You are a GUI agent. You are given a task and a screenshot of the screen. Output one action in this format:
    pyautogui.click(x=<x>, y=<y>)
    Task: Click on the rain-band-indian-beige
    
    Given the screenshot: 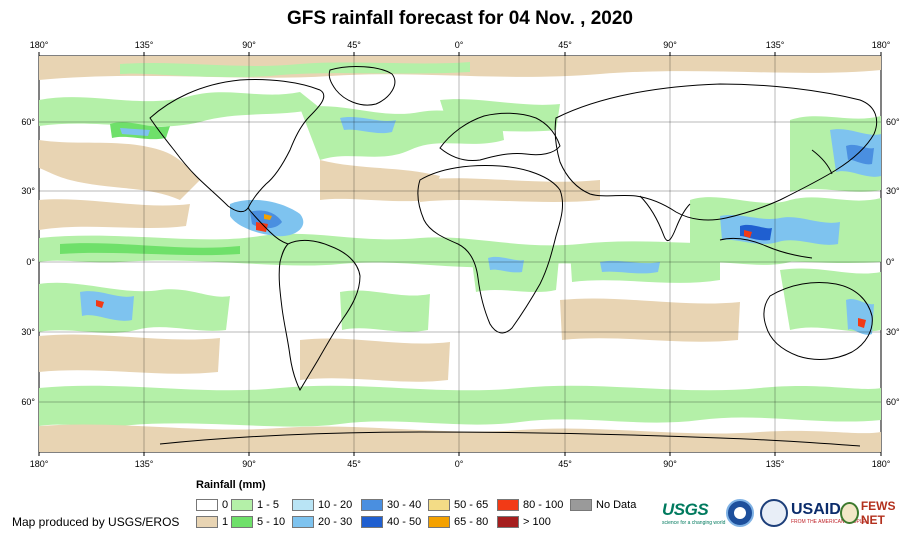 What is the action you would take?
    pyautogui.click(x=650, y=320)
    